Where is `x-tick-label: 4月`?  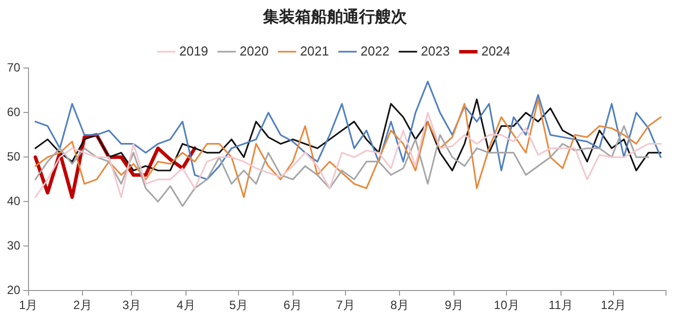
x-tick-label: 4月 is located at coordinates (186, 305).